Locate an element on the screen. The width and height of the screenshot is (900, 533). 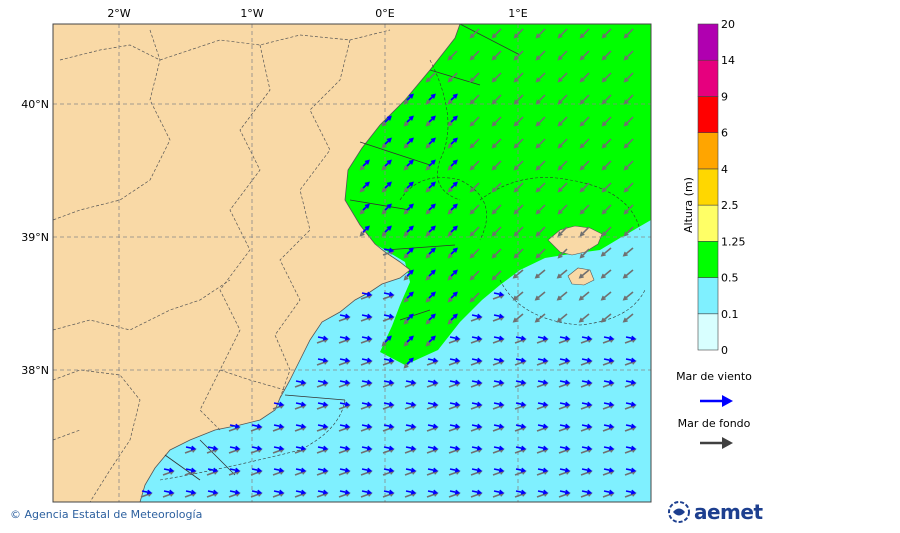
wave-height-legend: Altura (m) 0 0.1 0.5 1.25 2.5 4 6 9 14 20 is located at coordinates (714, 187).